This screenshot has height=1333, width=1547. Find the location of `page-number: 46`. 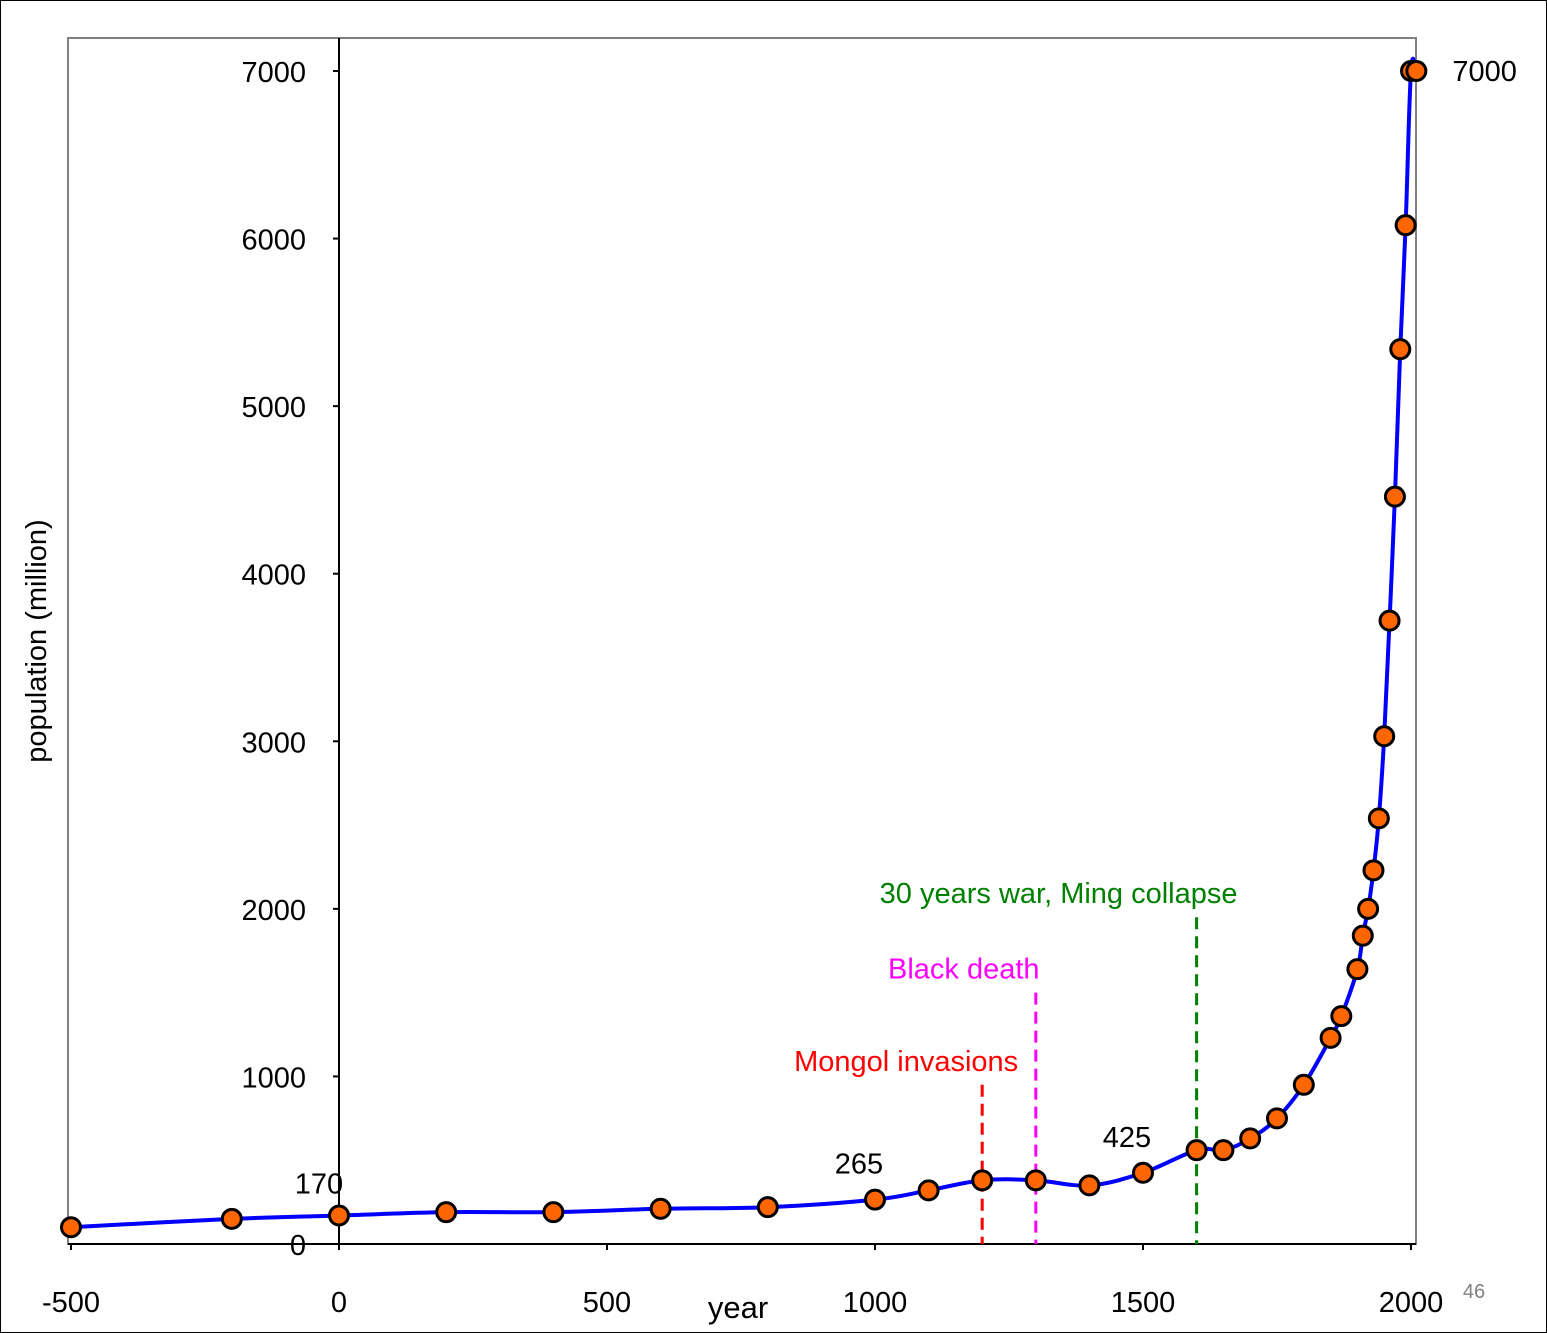

page-number: 46 is located at coordinates (1474, 1292).